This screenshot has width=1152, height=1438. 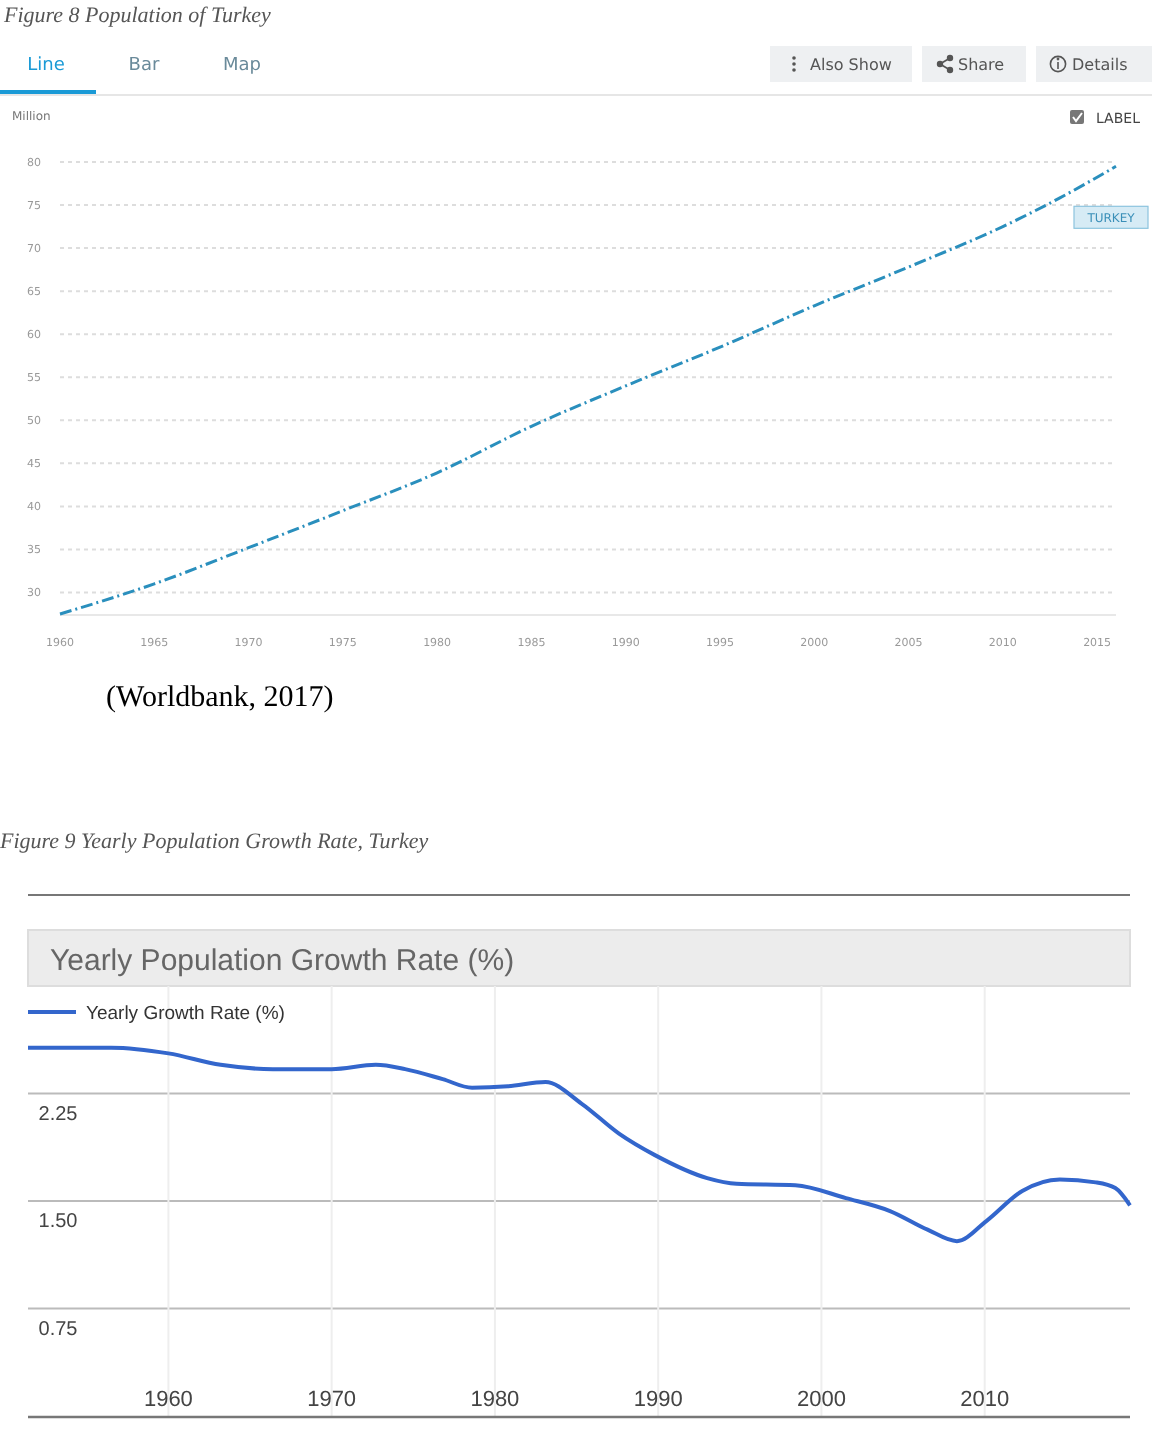 I want to click on legend-label: Yearly Growth Rate (%), so click(x=185, y=1014).